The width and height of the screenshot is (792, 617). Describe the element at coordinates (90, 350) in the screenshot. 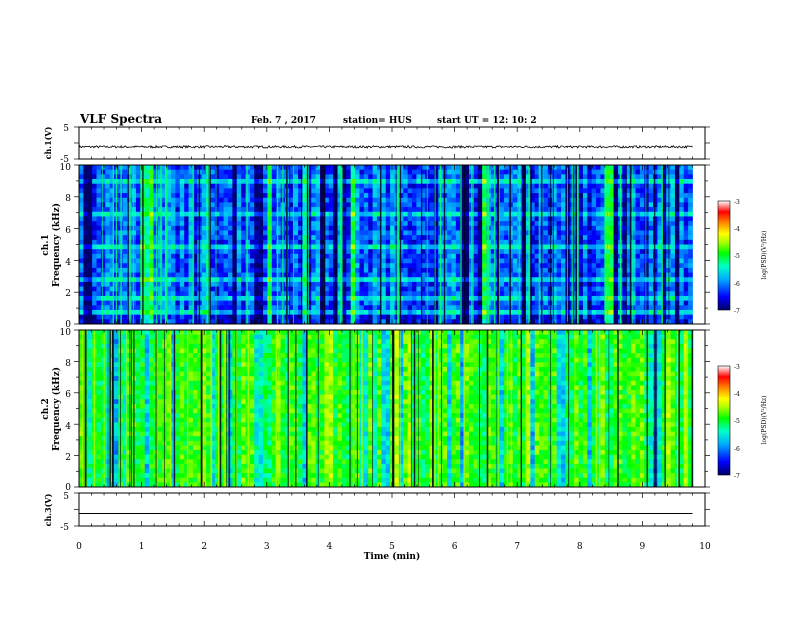

I see `ch2-spectrogram-cell` at that location.